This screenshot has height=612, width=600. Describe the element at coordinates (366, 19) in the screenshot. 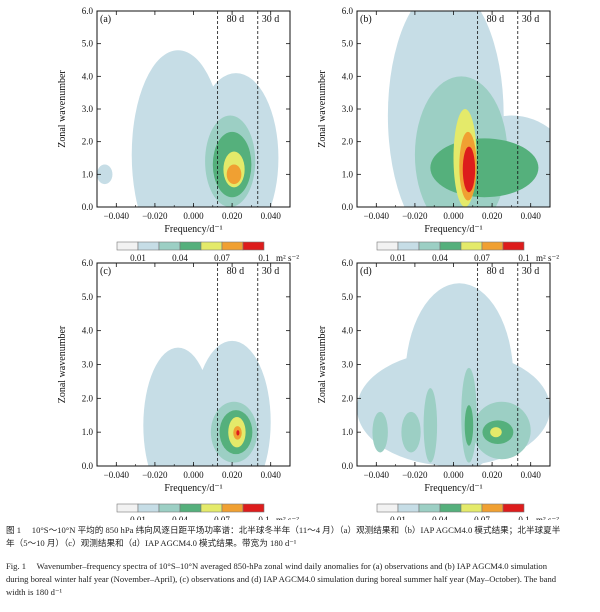

I see `panel-label: (b)` at that location.